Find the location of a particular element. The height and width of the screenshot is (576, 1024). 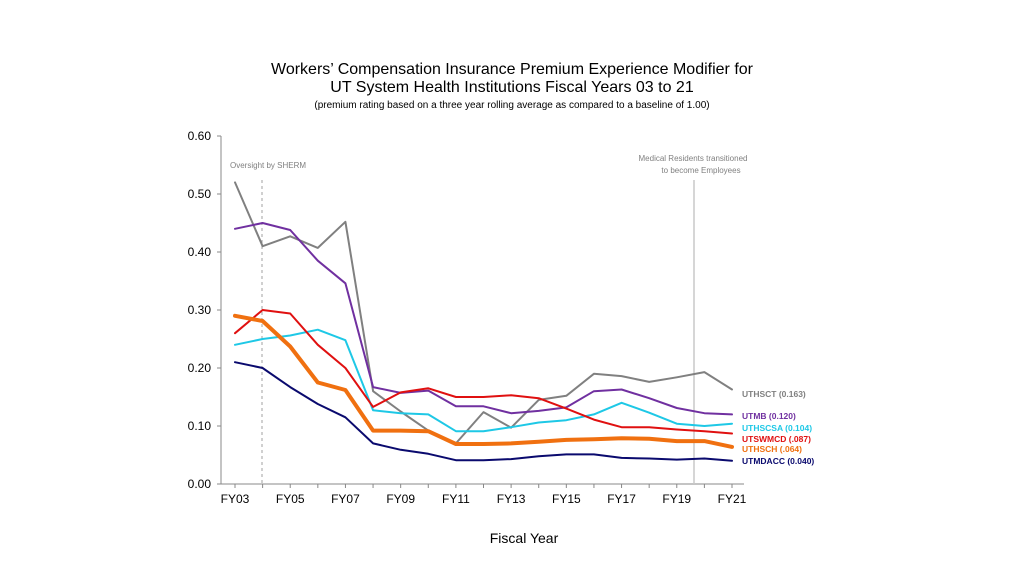

series-label-uthsct: UTHSCT (0.163) is located at coordinates (774, 394).